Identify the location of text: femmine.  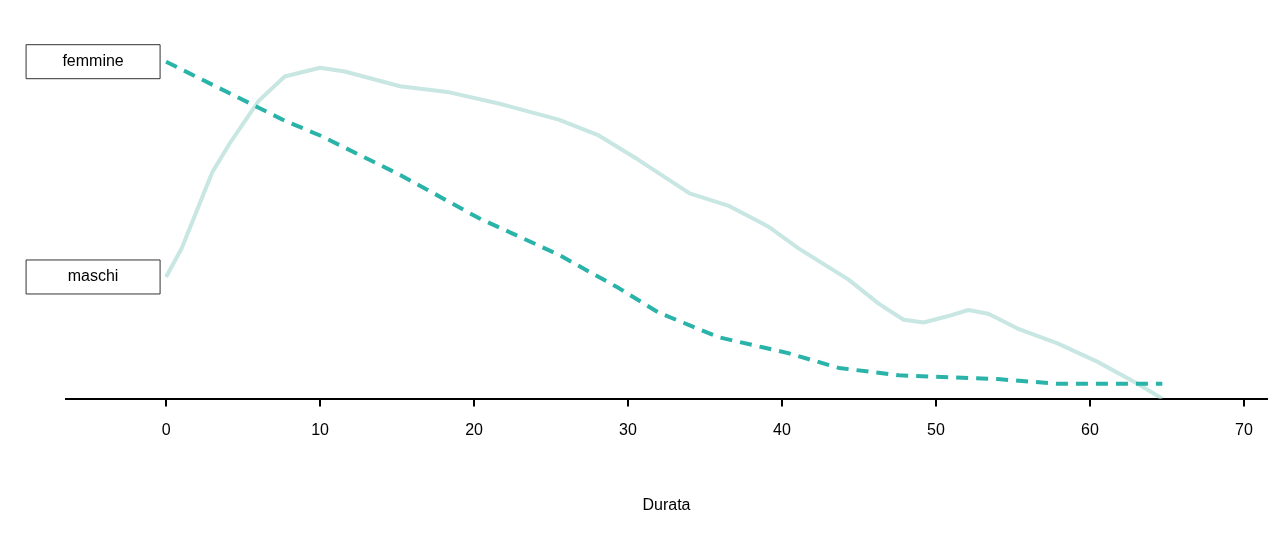
(93, 61).